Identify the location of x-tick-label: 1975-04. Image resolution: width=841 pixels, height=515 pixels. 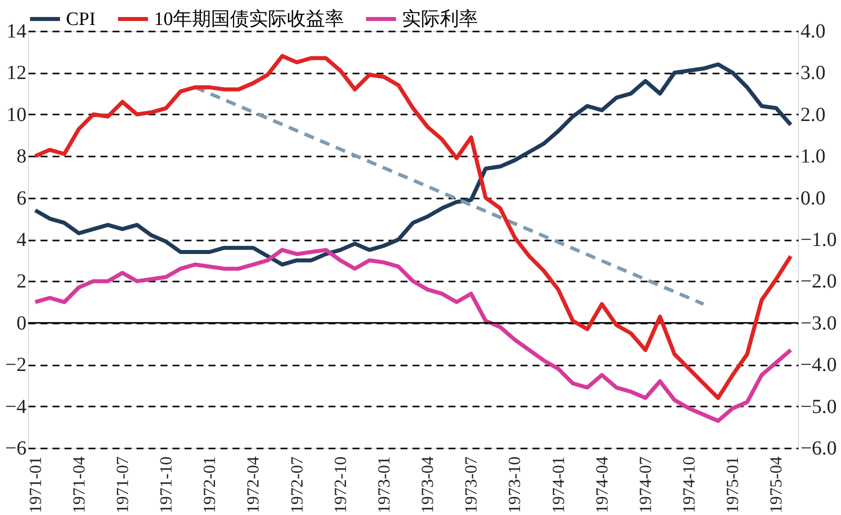
(776, 485).